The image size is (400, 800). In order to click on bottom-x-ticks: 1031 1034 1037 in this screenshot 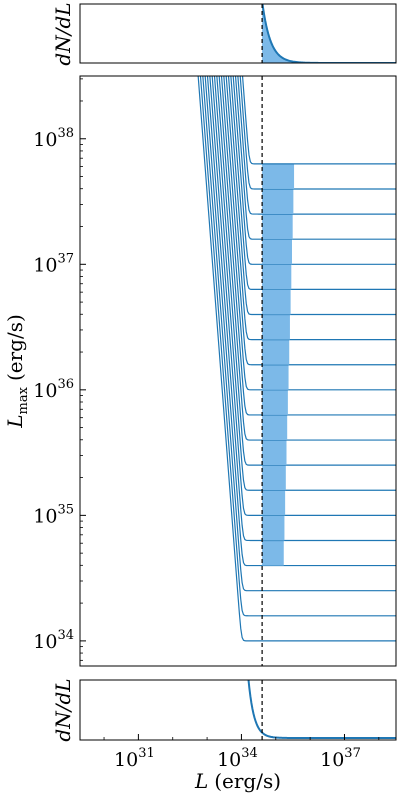, I will do `click(241, 752)`.